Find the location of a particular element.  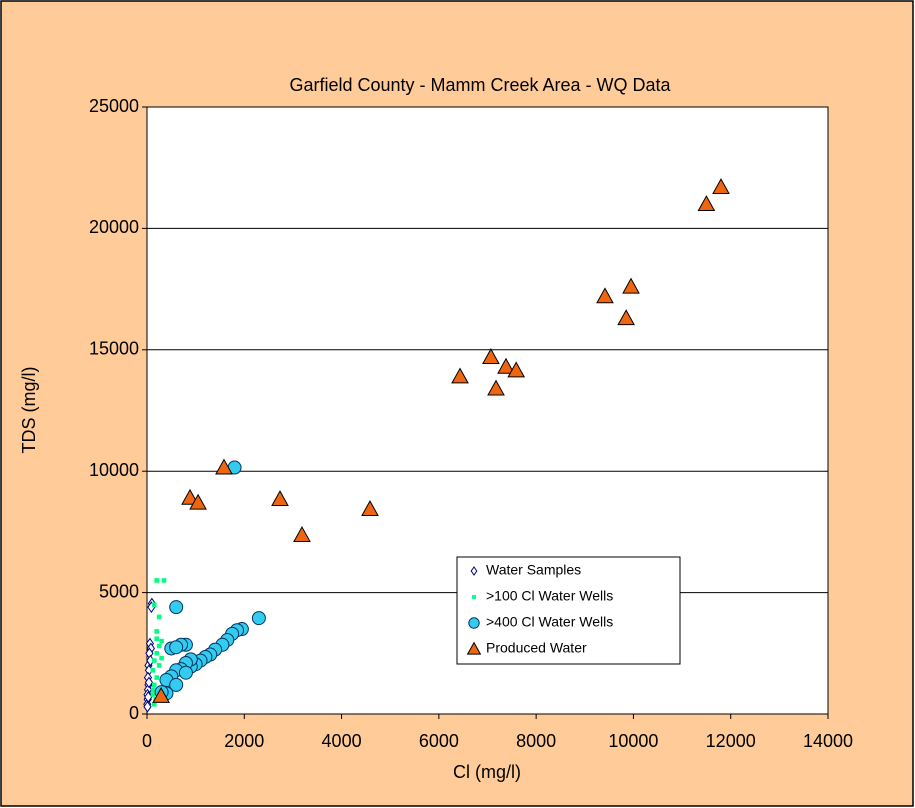

x-tick-label: 4000 is located at coordinates (342, 741).